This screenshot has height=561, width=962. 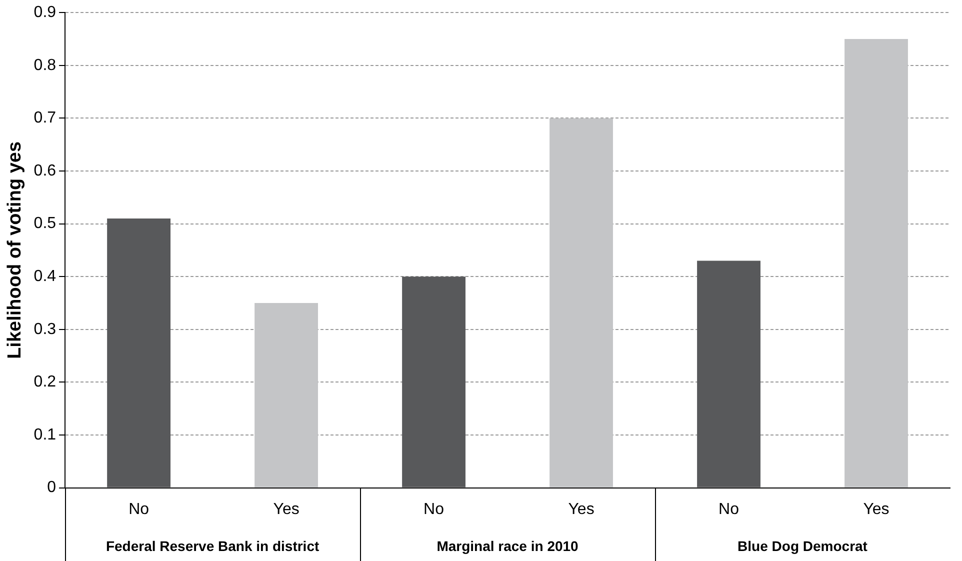 What do you see at coordinates (45, 329) in the screenshot?
I see `y-tick-label: 0.3` at bounding box center [45, 329].